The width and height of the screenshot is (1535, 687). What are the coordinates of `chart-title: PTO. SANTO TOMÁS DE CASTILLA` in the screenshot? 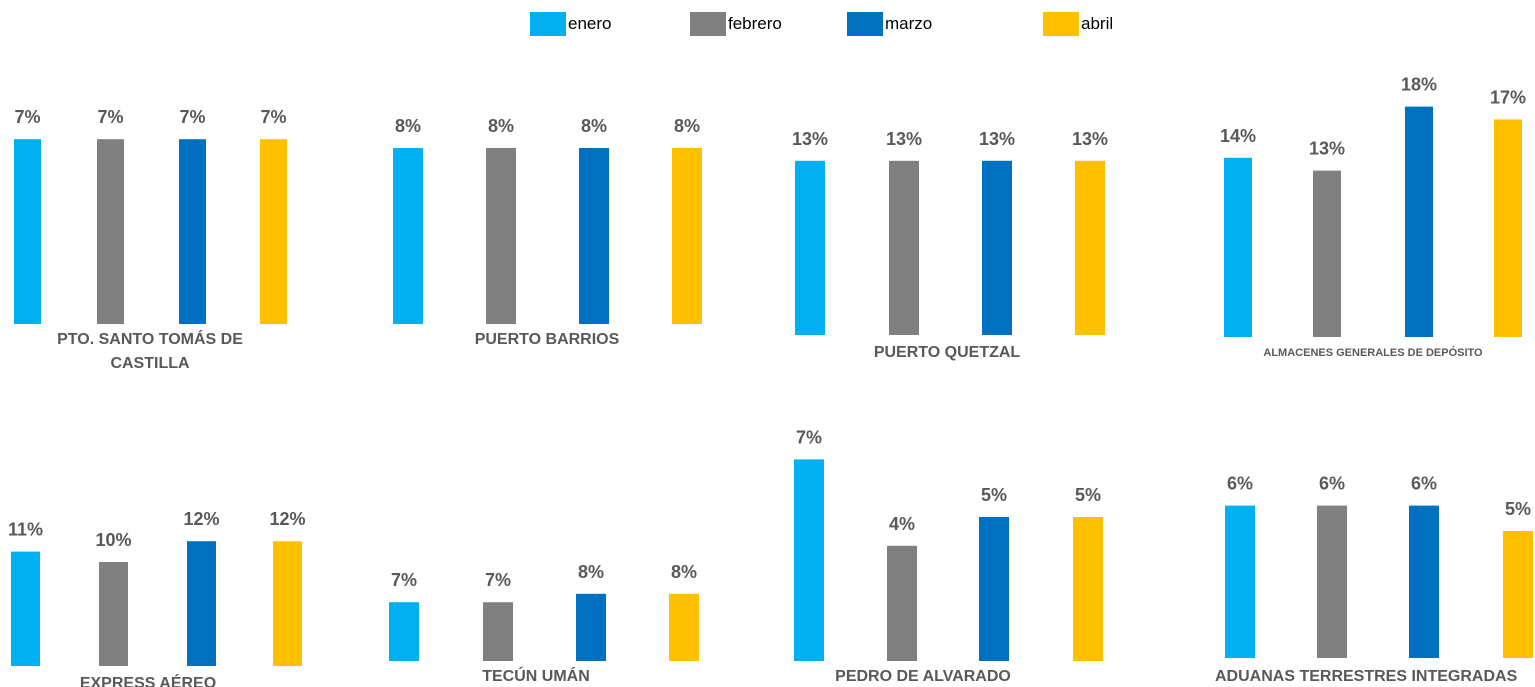 It's located at (150, 350).